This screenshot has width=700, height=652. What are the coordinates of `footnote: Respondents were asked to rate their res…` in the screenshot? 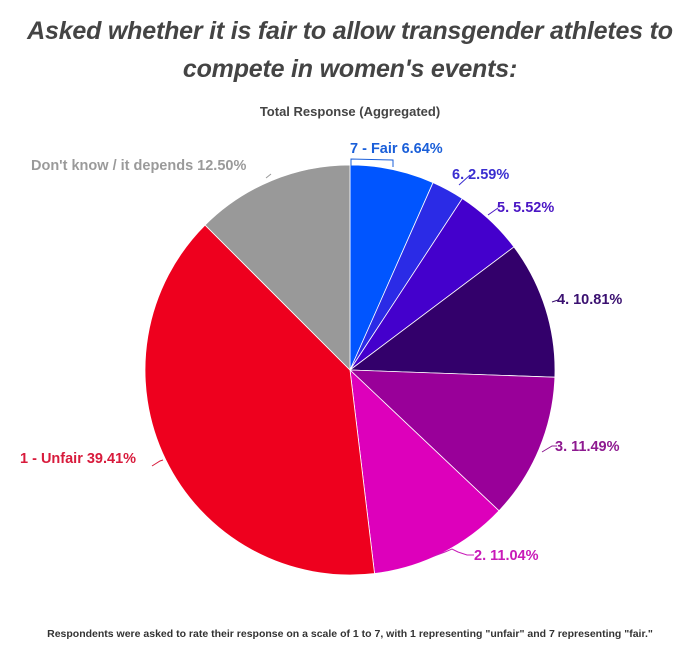 It's located at (350, 634).